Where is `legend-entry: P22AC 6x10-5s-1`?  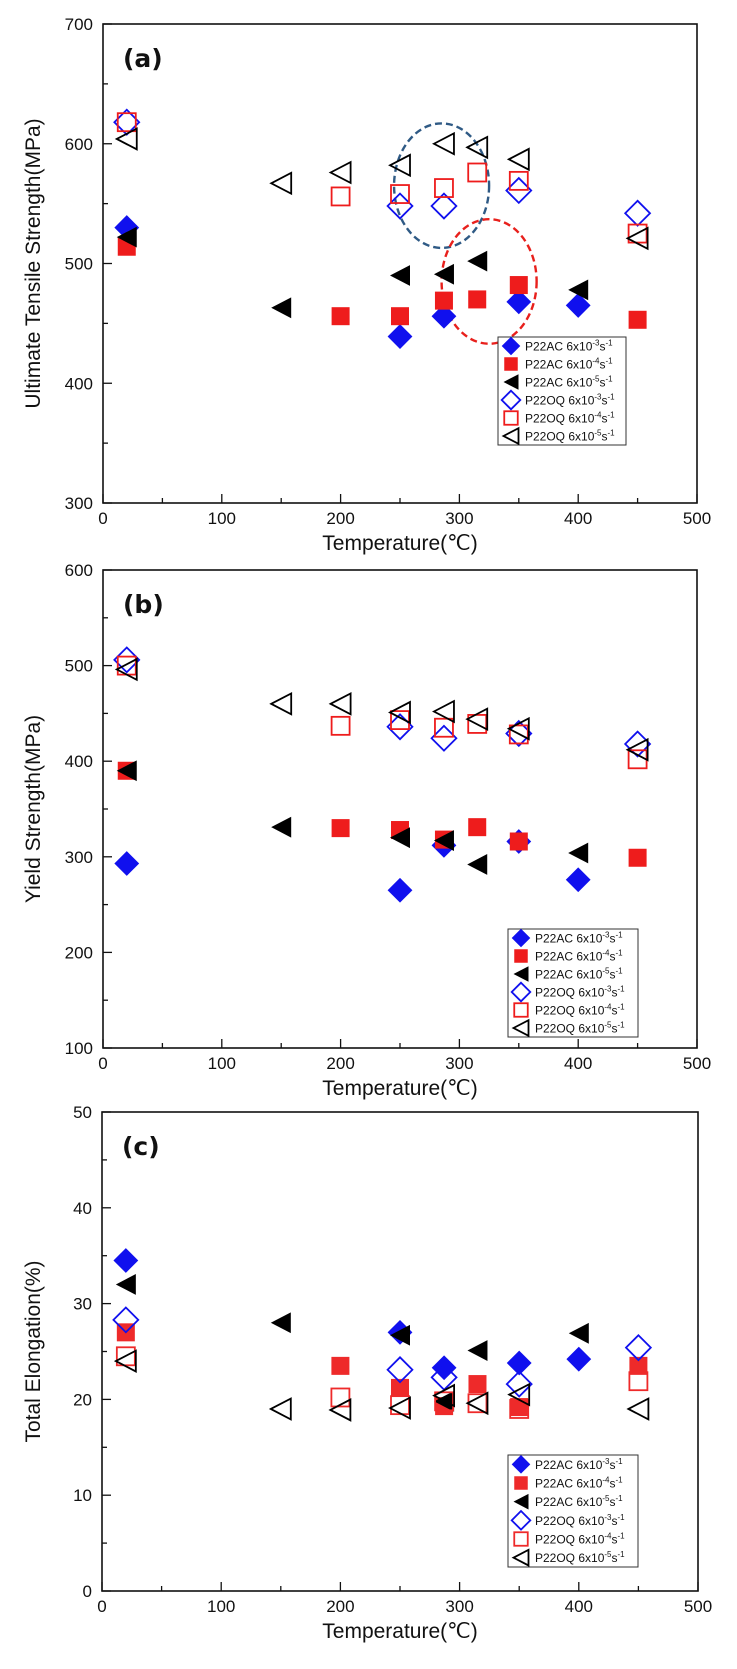 legend-entry: P22AC 6x10-5s-1 is located at coordinates (569, 382).